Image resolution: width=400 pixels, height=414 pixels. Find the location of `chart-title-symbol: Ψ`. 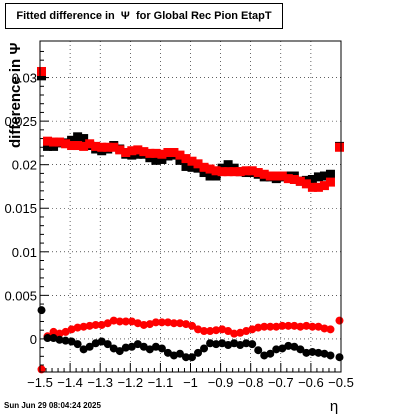

chart-title-symbol: Ψ is located at coordinates (125, 16).